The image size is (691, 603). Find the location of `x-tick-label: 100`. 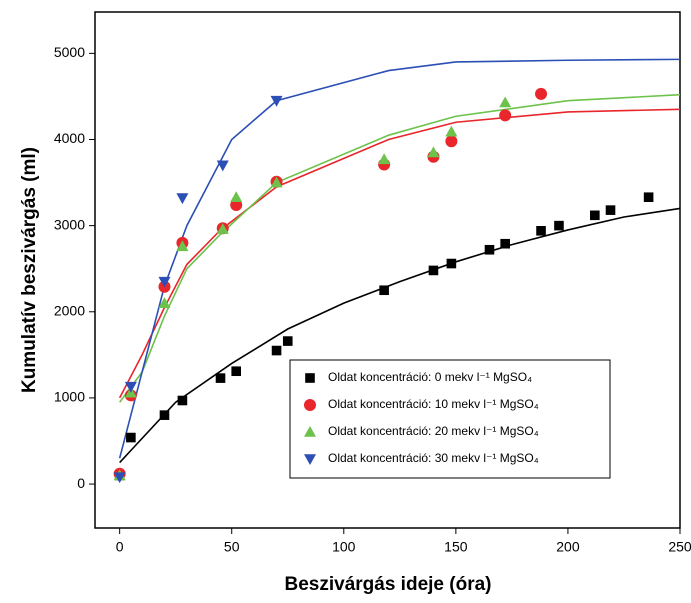

x-tick-label: 100 is located at coordinates (344, 547).